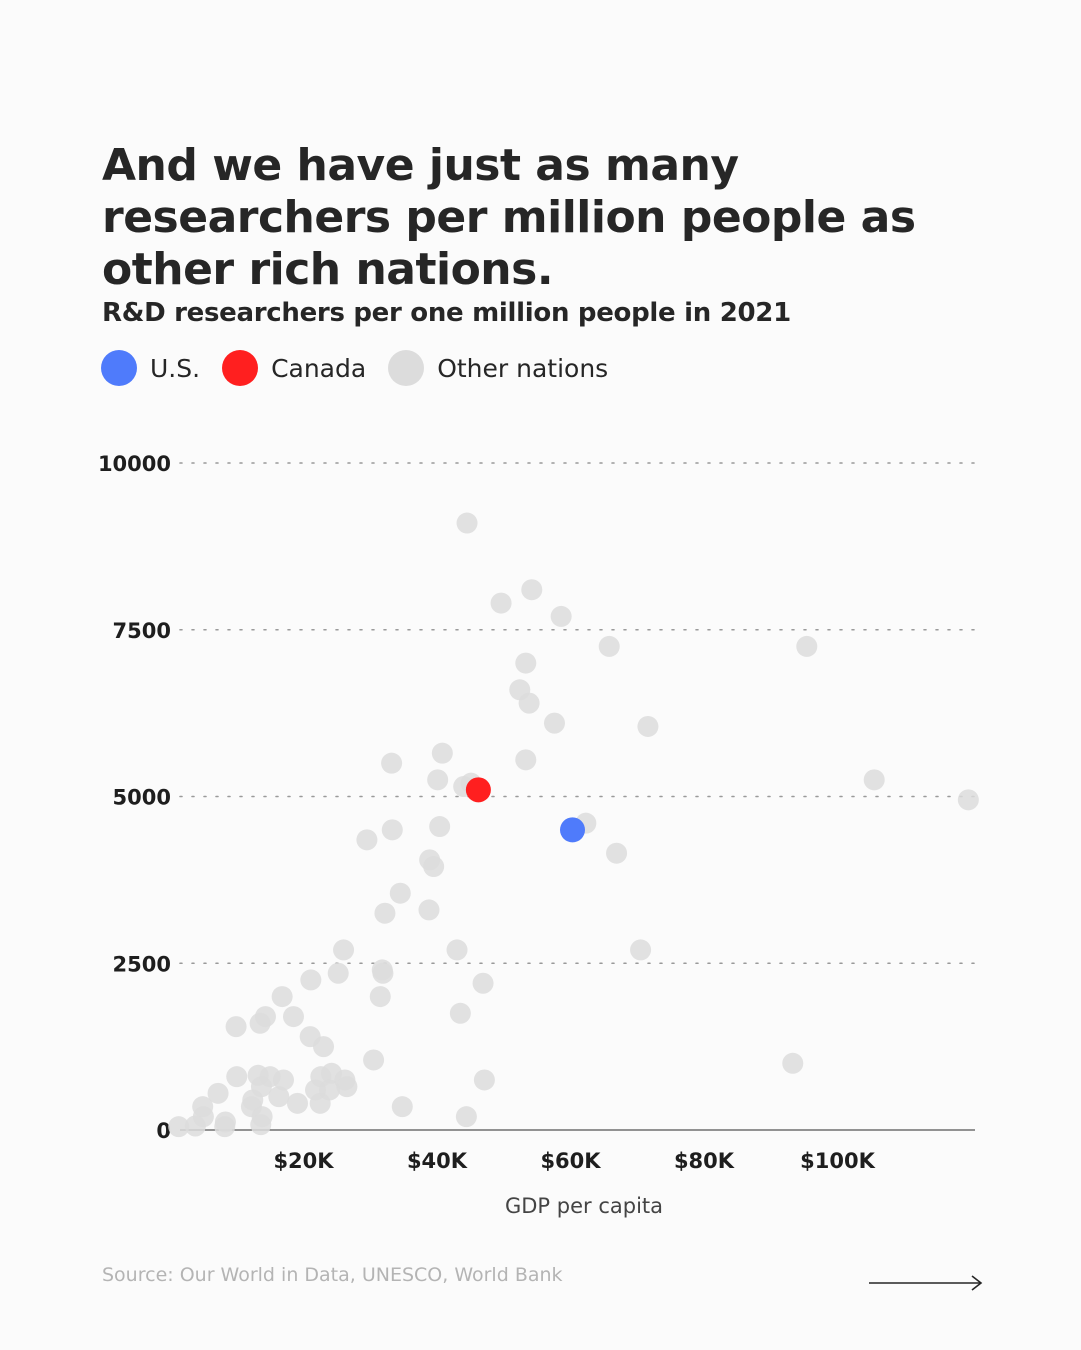 The width and height of the screenshot is (1081, 1350). What do you see at coordinates (142, 798) in the screenshot?
I see `y-tick-label-5000: 5000` at bounding box center [142, 798].